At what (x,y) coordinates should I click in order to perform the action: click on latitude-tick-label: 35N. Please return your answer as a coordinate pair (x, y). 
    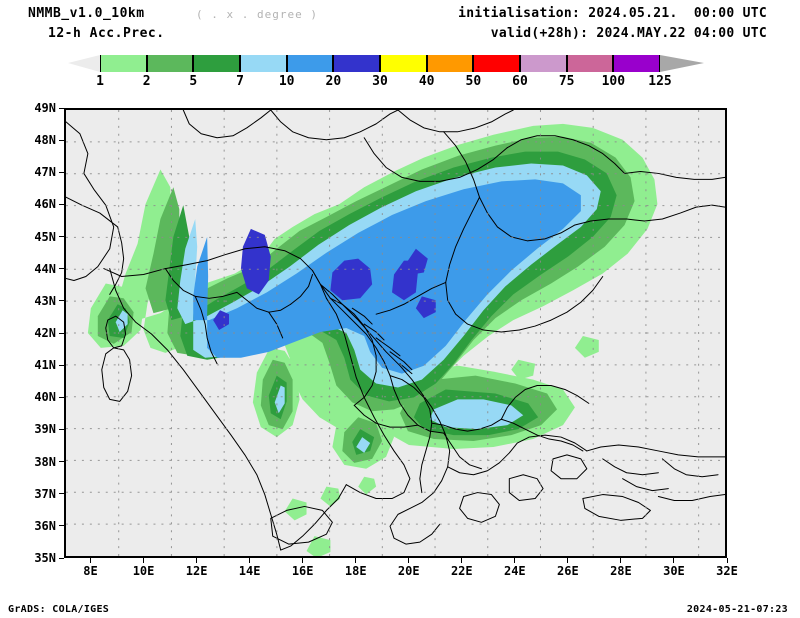
    Looking at the image, I should click on (45, 558).